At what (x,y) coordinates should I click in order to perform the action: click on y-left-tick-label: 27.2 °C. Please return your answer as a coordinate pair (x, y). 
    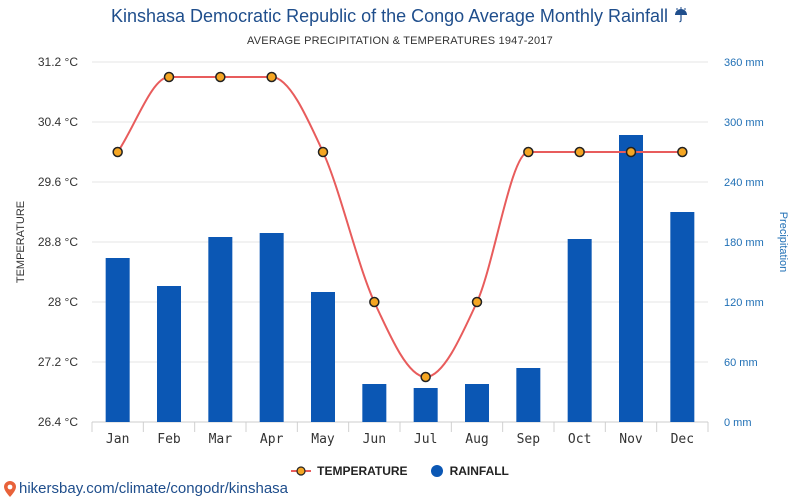
    Looking at the image, I should click on (58, 362).